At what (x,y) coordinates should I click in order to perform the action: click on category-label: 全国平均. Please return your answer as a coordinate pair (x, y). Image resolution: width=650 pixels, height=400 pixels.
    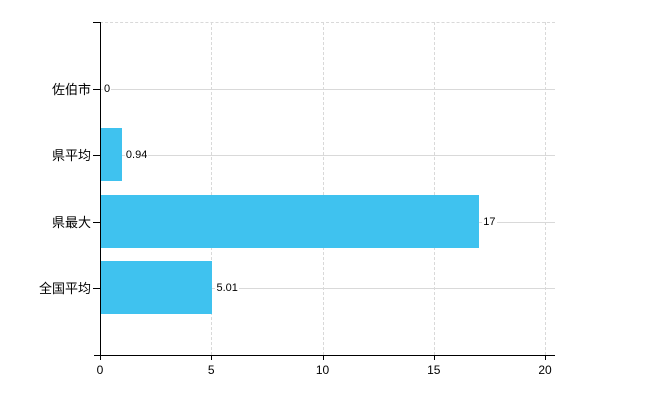
    Looking at the image, I should click on (64, 289).